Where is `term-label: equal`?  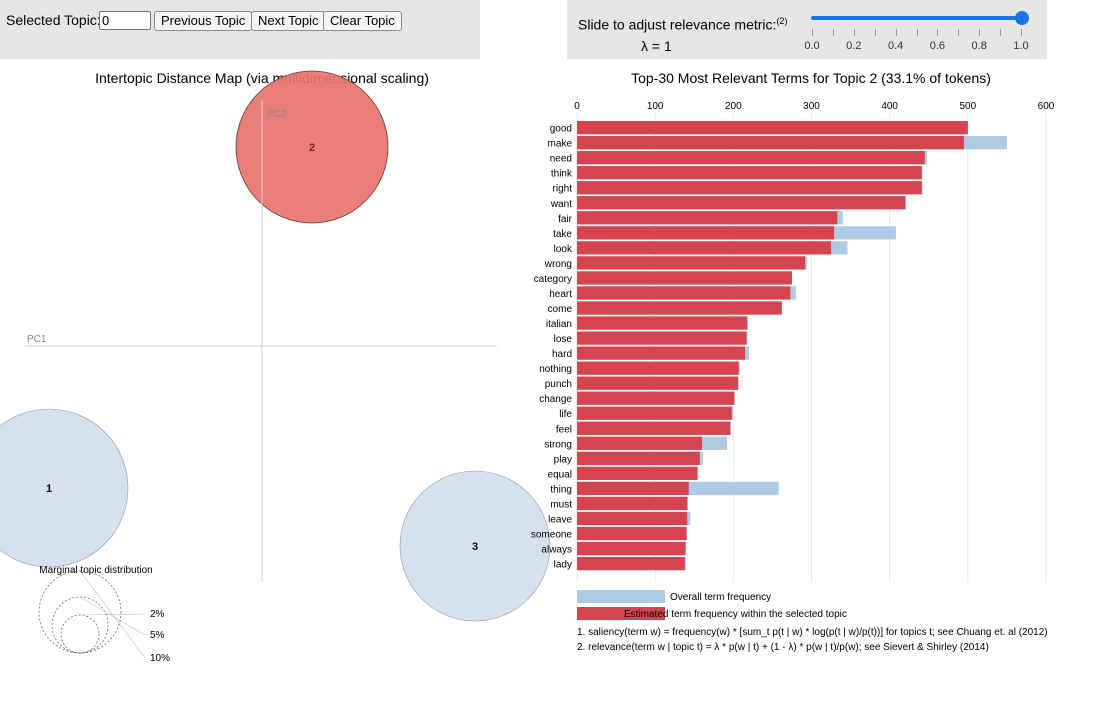
term-label: equal is located at coordinates (560, 474).